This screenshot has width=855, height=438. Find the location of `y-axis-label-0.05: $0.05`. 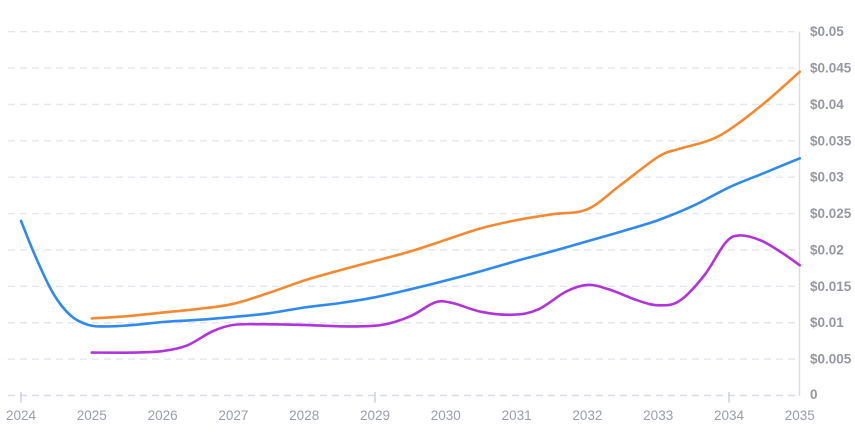

y-axis-label-0.05: $0.05 is located at coordinates (827, 31).